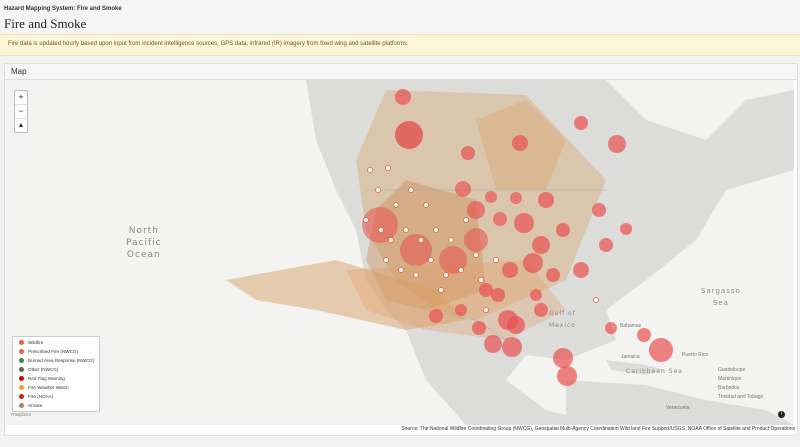 Image resolution: width=800 pixels, height=447 pixels. I want to click on legend-item-smoke: Smoke, so click(30, 407).